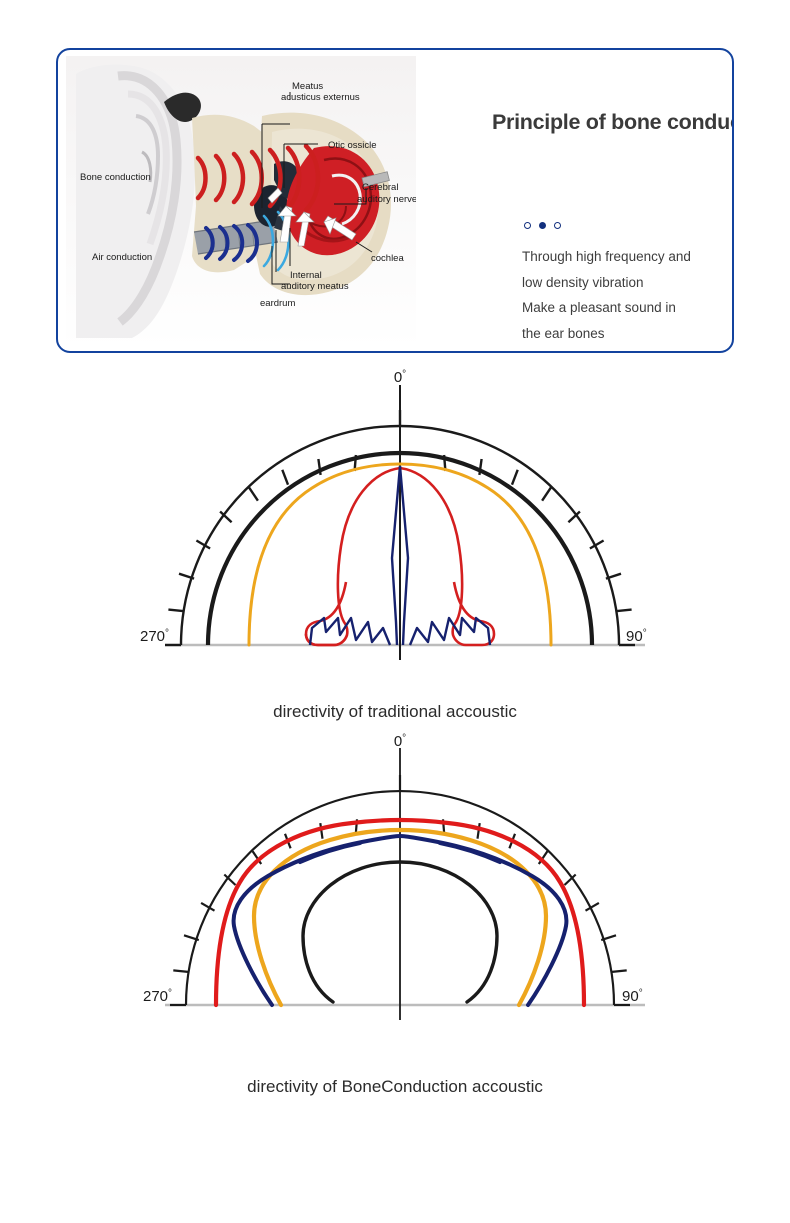 The height and width of the screenshot is (1223, 790). What do you see at coordinates (395, 1086) in the screenshot?
I see `chart-caption-boneconduction: directivity of BoneConduction accoustic` at bounding box center [395, 1086].